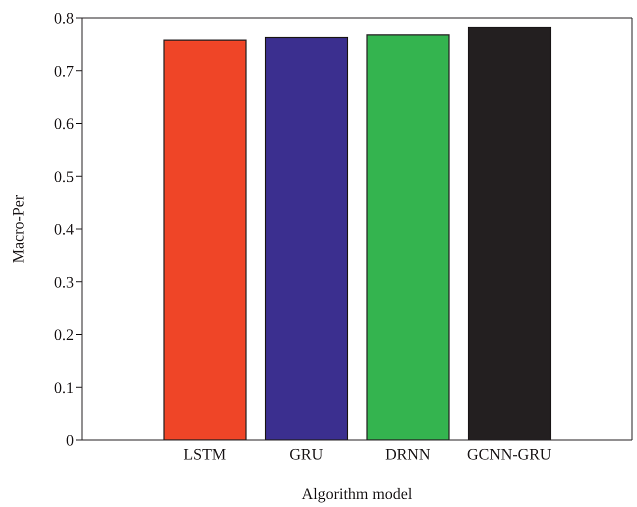  I want to click on y-tick-label: 0.6, so click(64, 125).